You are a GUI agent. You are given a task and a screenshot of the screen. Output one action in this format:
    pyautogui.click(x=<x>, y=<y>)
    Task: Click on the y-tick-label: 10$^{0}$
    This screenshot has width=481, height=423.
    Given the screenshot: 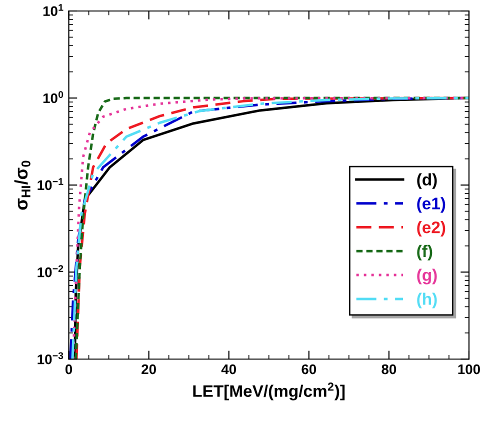 What is the action you would take?
    pyautogui.click(x=53, y=97)
    